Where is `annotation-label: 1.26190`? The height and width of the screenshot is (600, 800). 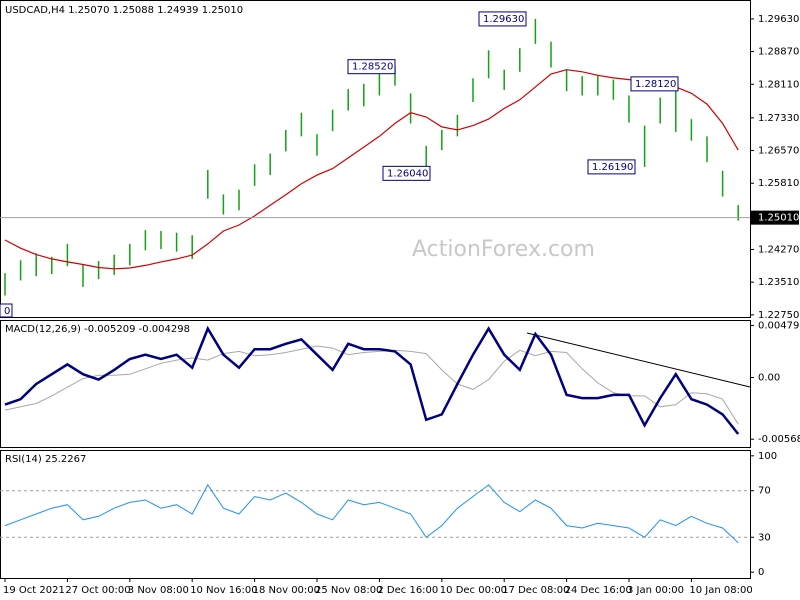 annotation-label: 1.26190 is located at coordinates (612, 167).